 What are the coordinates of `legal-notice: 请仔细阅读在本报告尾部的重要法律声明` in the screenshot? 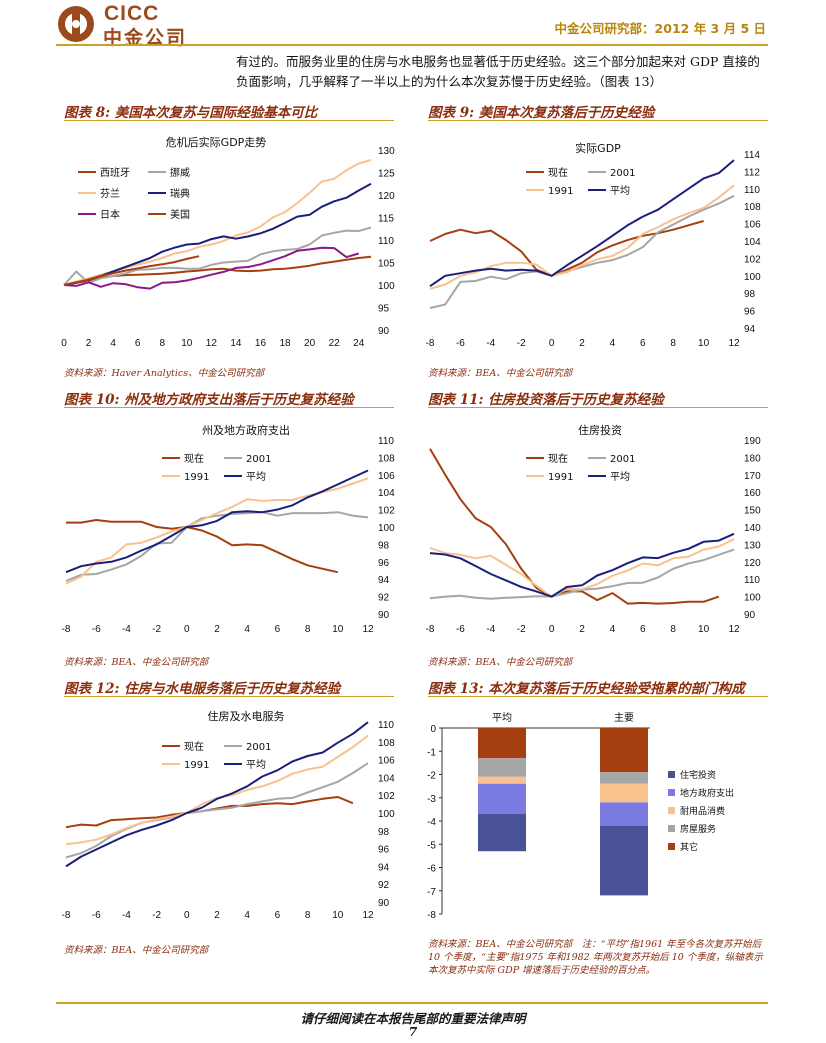 It's located at (413, 1018).